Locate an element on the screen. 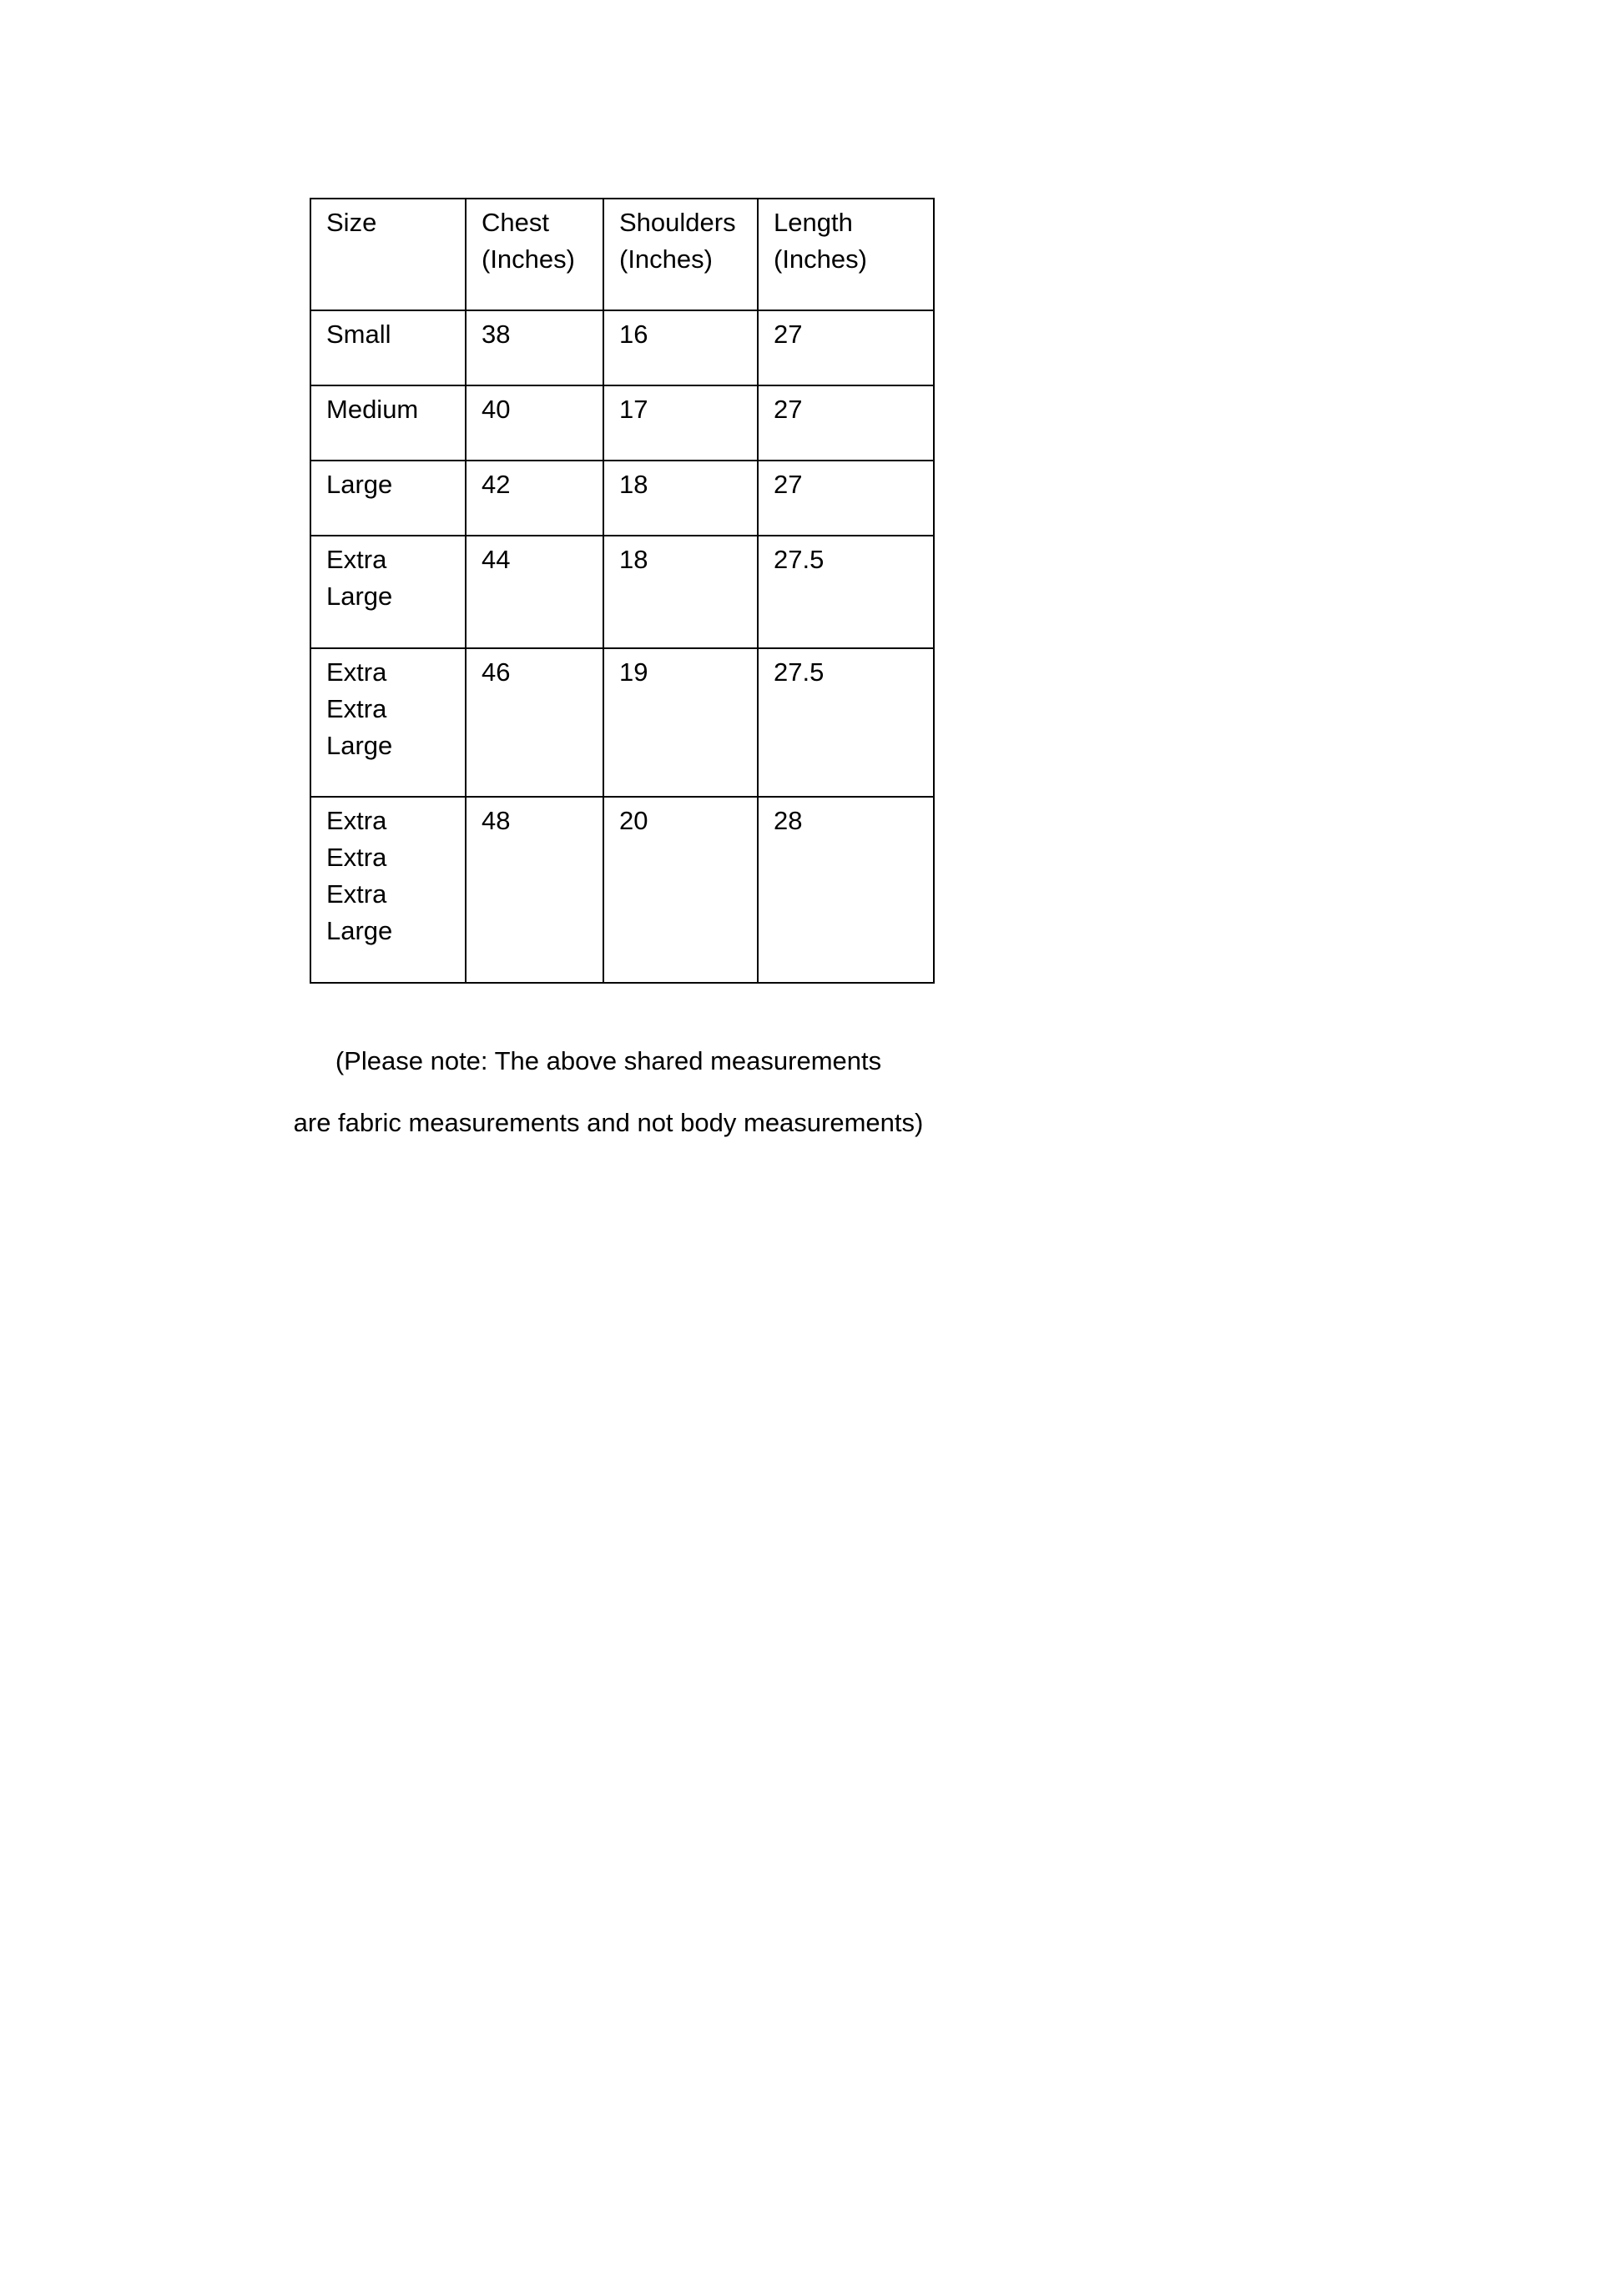 The image size is (1624, 2296). table-cell: 46 is located at coordinates (534, 722).